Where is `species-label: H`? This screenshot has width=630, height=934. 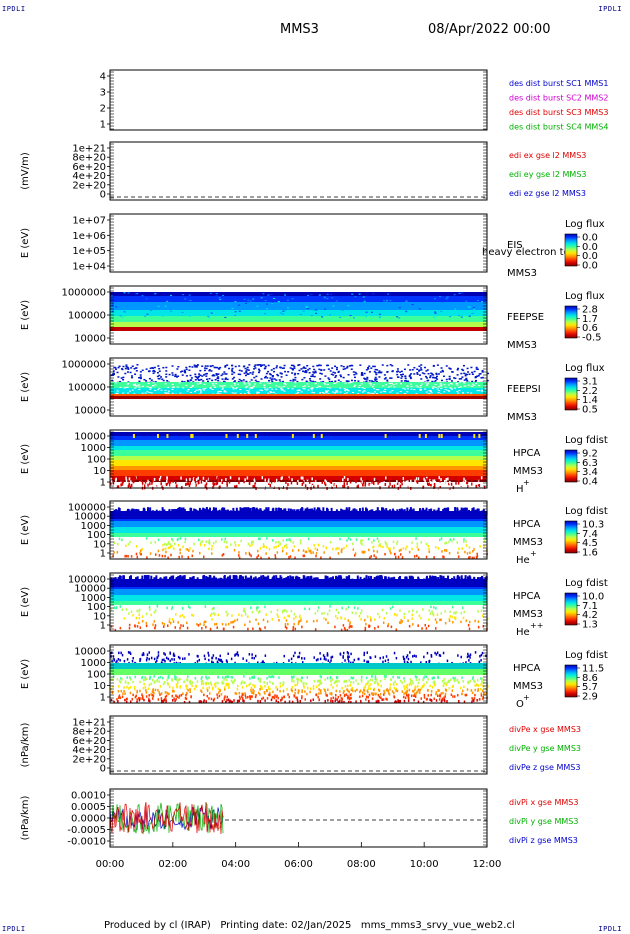 species-label: H is located at coordinates (520, 489).